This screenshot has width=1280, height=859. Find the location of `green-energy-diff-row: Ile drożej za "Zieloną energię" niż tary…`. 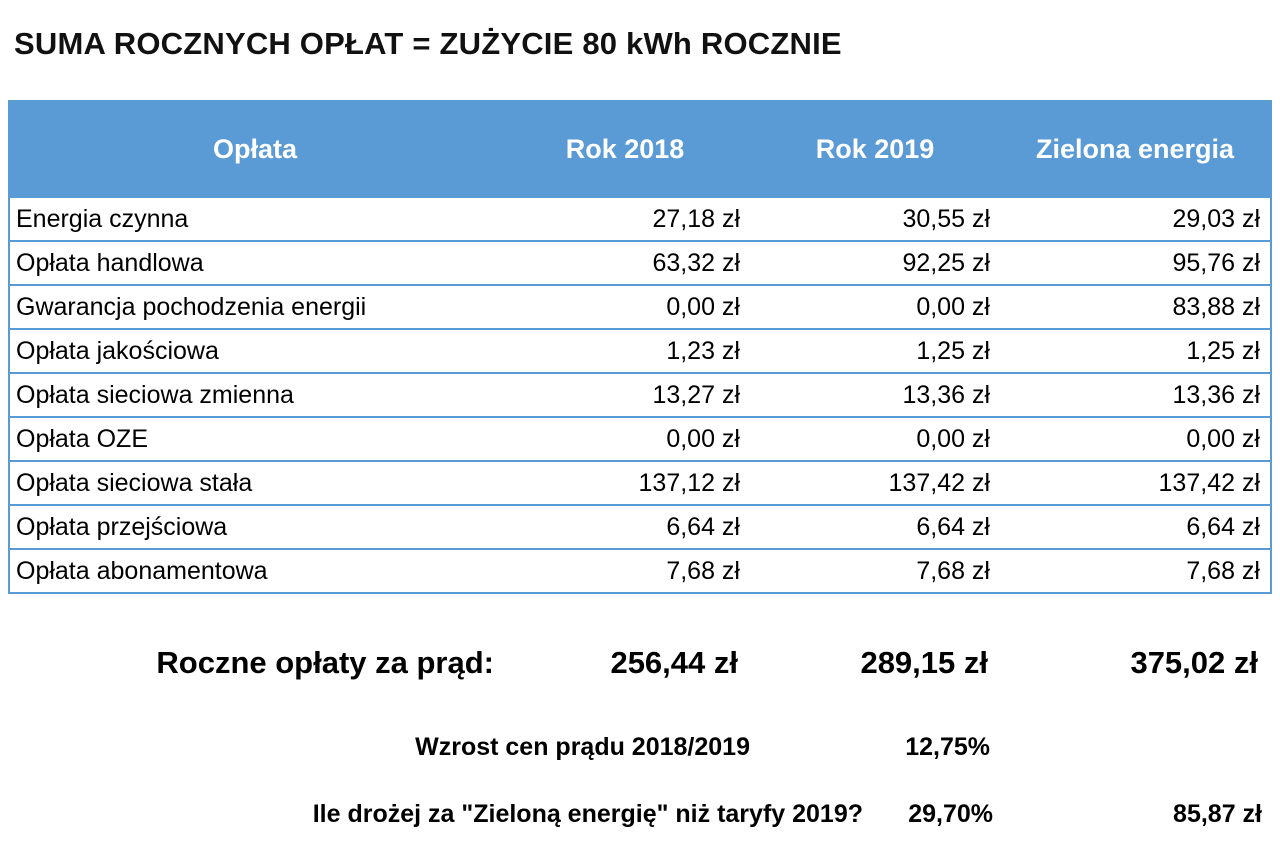

green-energy-diff-row: Ile drożej za "Zieloną energię" niż tary… is located at coordinates (640, 814).